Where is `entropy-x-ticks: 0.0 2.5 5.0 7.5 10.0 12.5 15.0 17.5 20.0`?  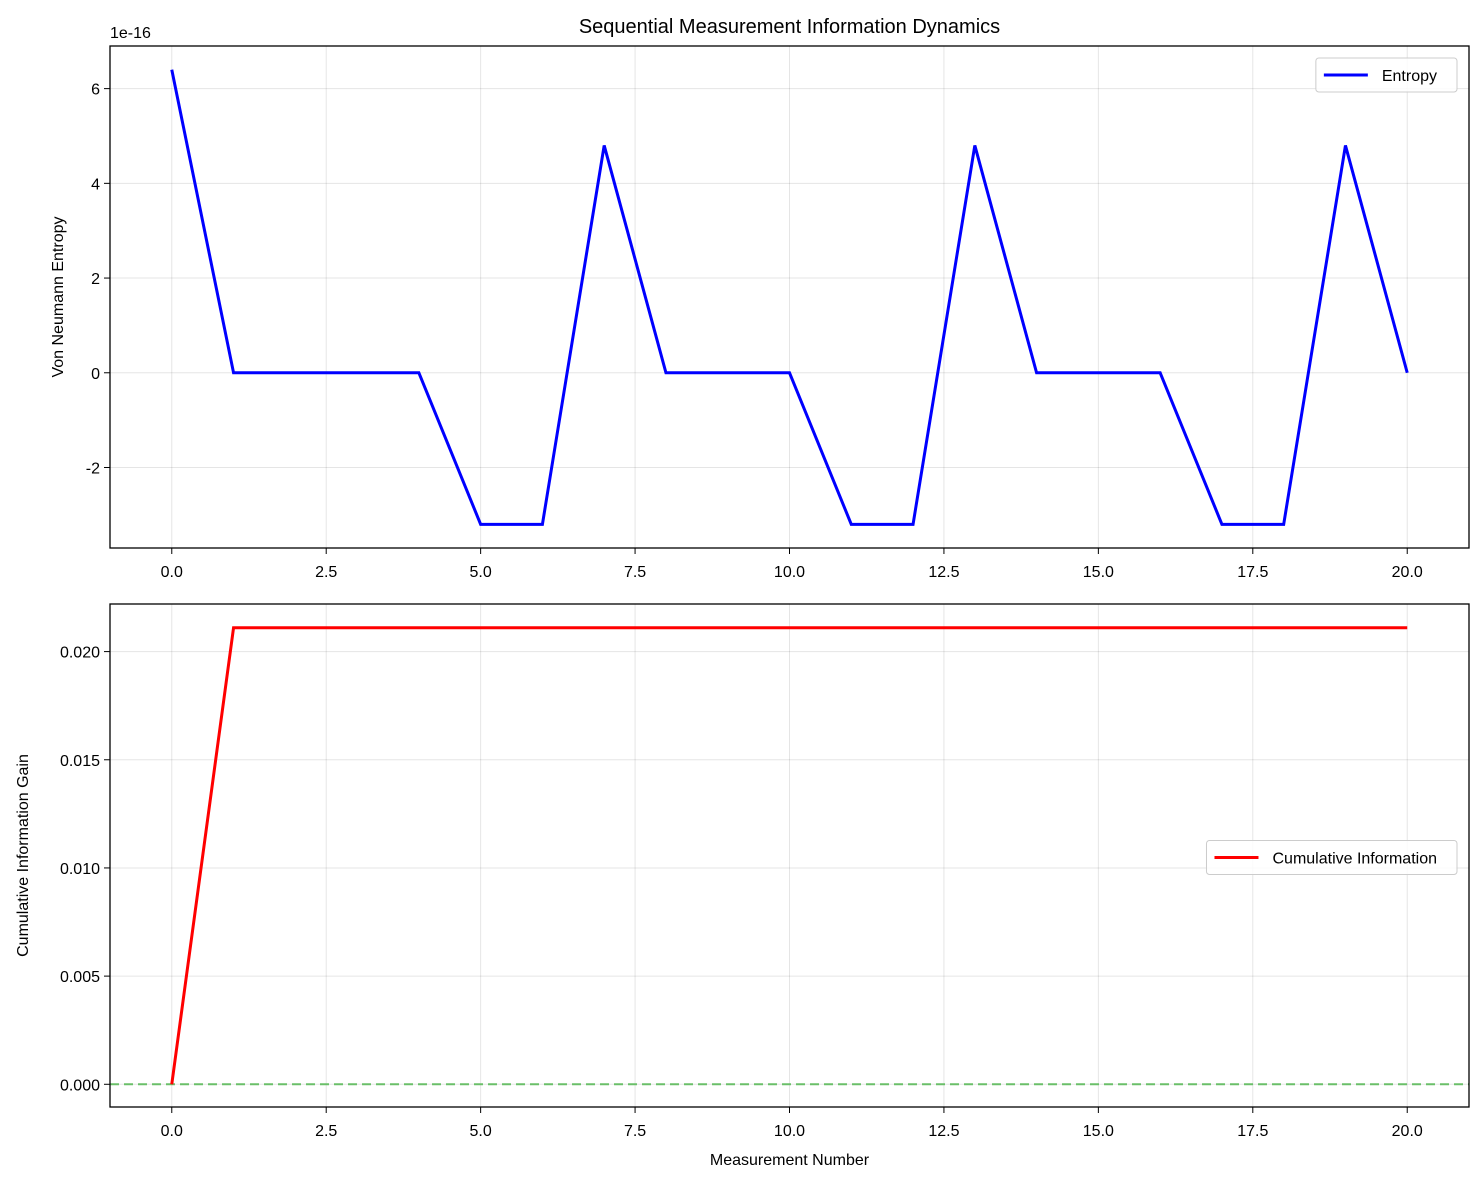
entropy-x-ticks: 0.0 2.5 5.0 7.5 10.0 12.5 15.0 17.5 20.0 is located at coordinates (792, 564).